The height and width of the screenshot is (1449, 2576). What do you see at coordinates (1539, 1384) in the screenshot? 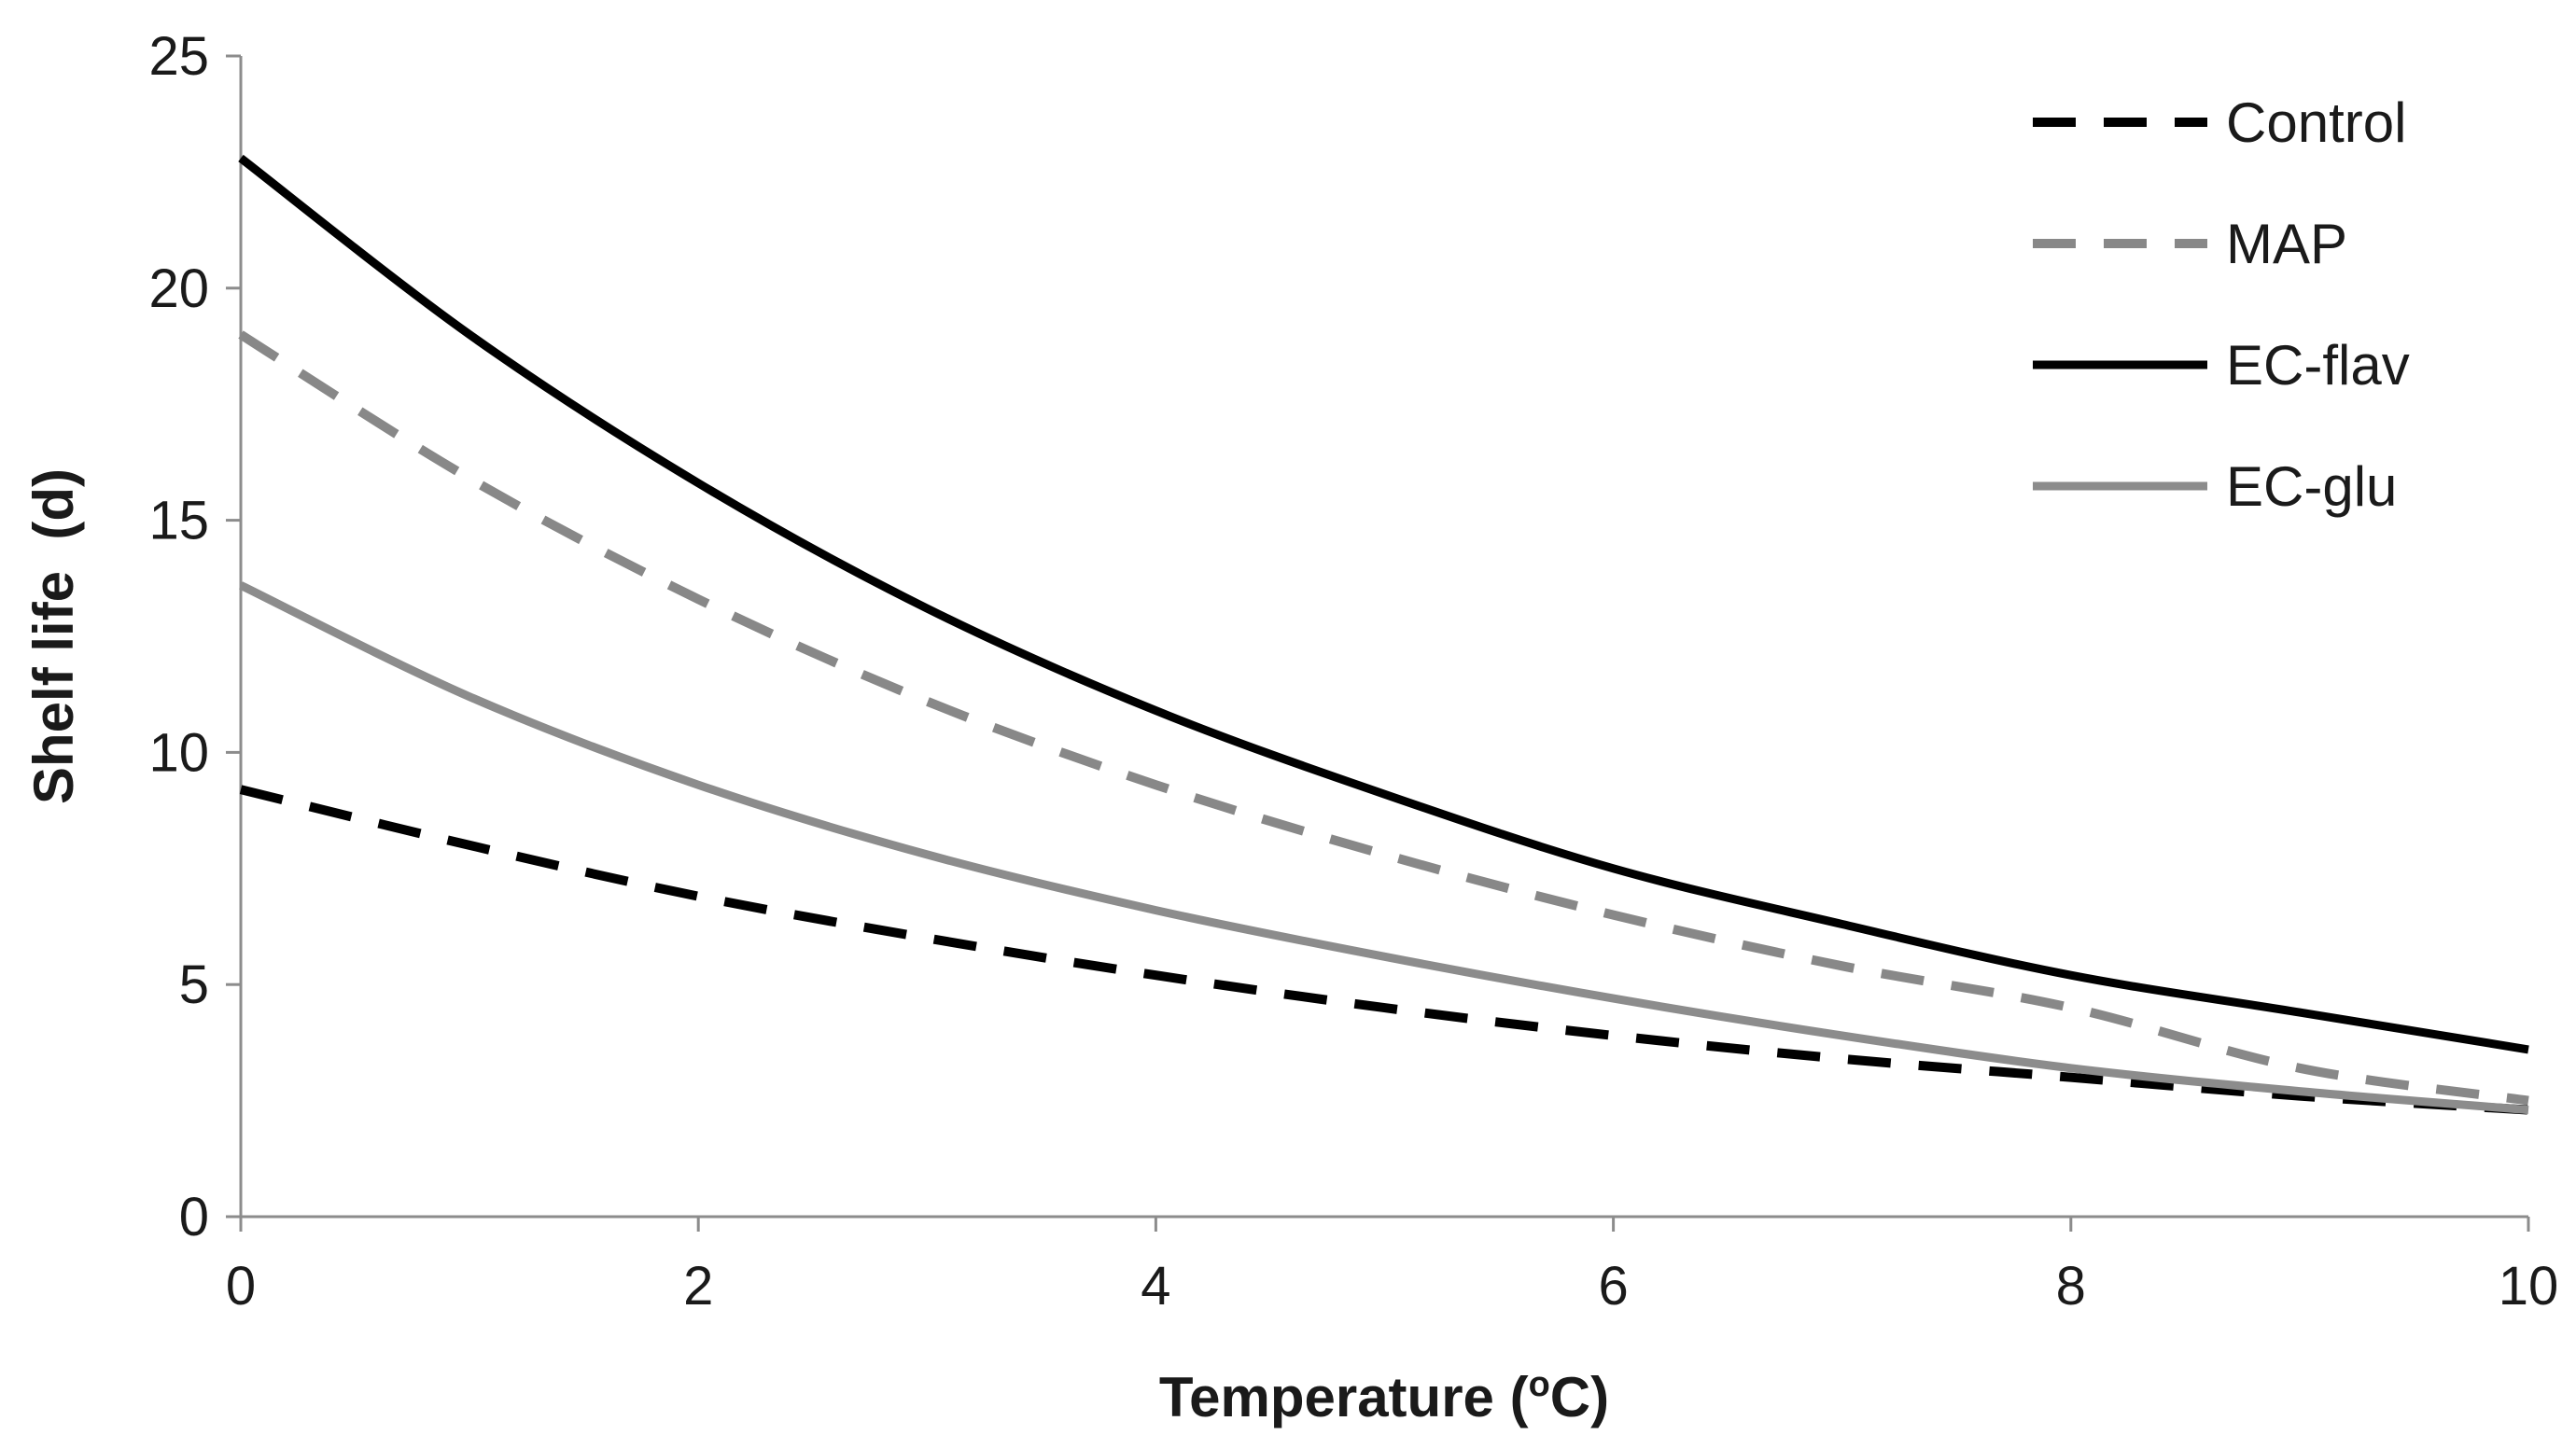
I see `x-axis-title-superscript: o` at bounding box center [1539, 1384].